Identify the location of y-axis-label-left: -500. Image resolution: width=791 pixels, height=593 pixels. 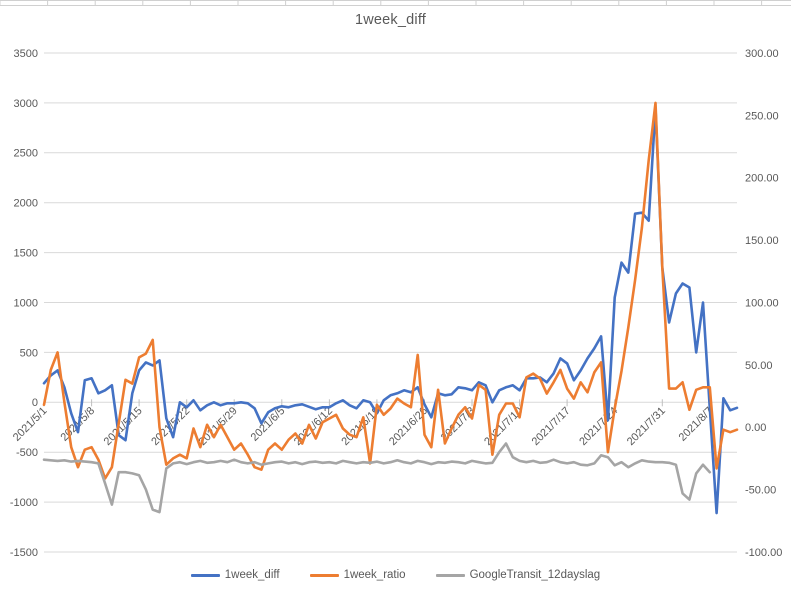
(27, 453).